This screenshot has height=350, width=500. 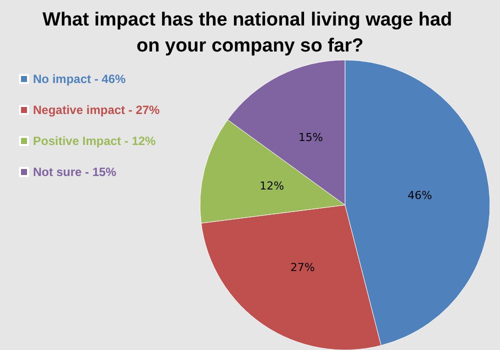 I want to click on legend-label: No impact - 46%, so click(x=79, y=79).